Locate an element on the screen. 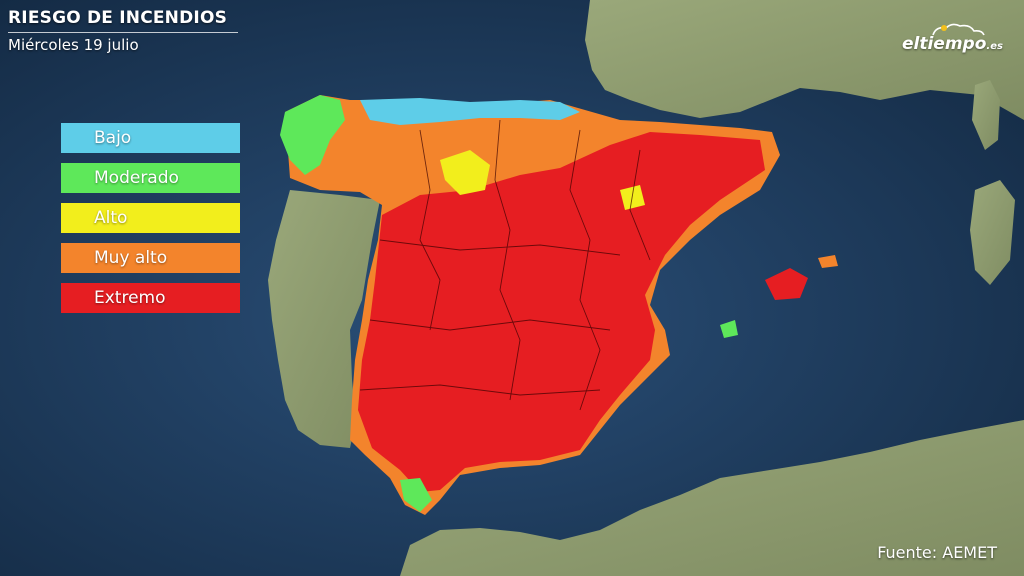 The width and height of the screenshot is (1024, 576). region-borders is located at coordinates (505, 265).